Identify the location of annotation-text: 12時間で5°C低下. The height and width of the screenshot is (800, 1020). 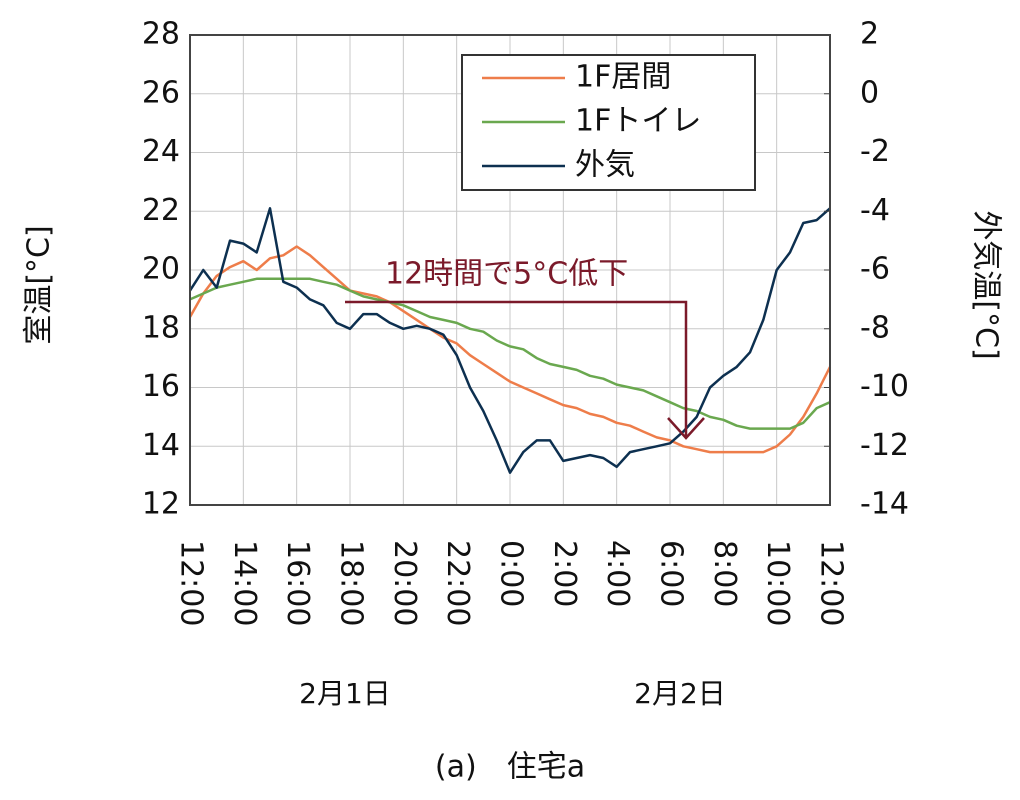
(506, 274).